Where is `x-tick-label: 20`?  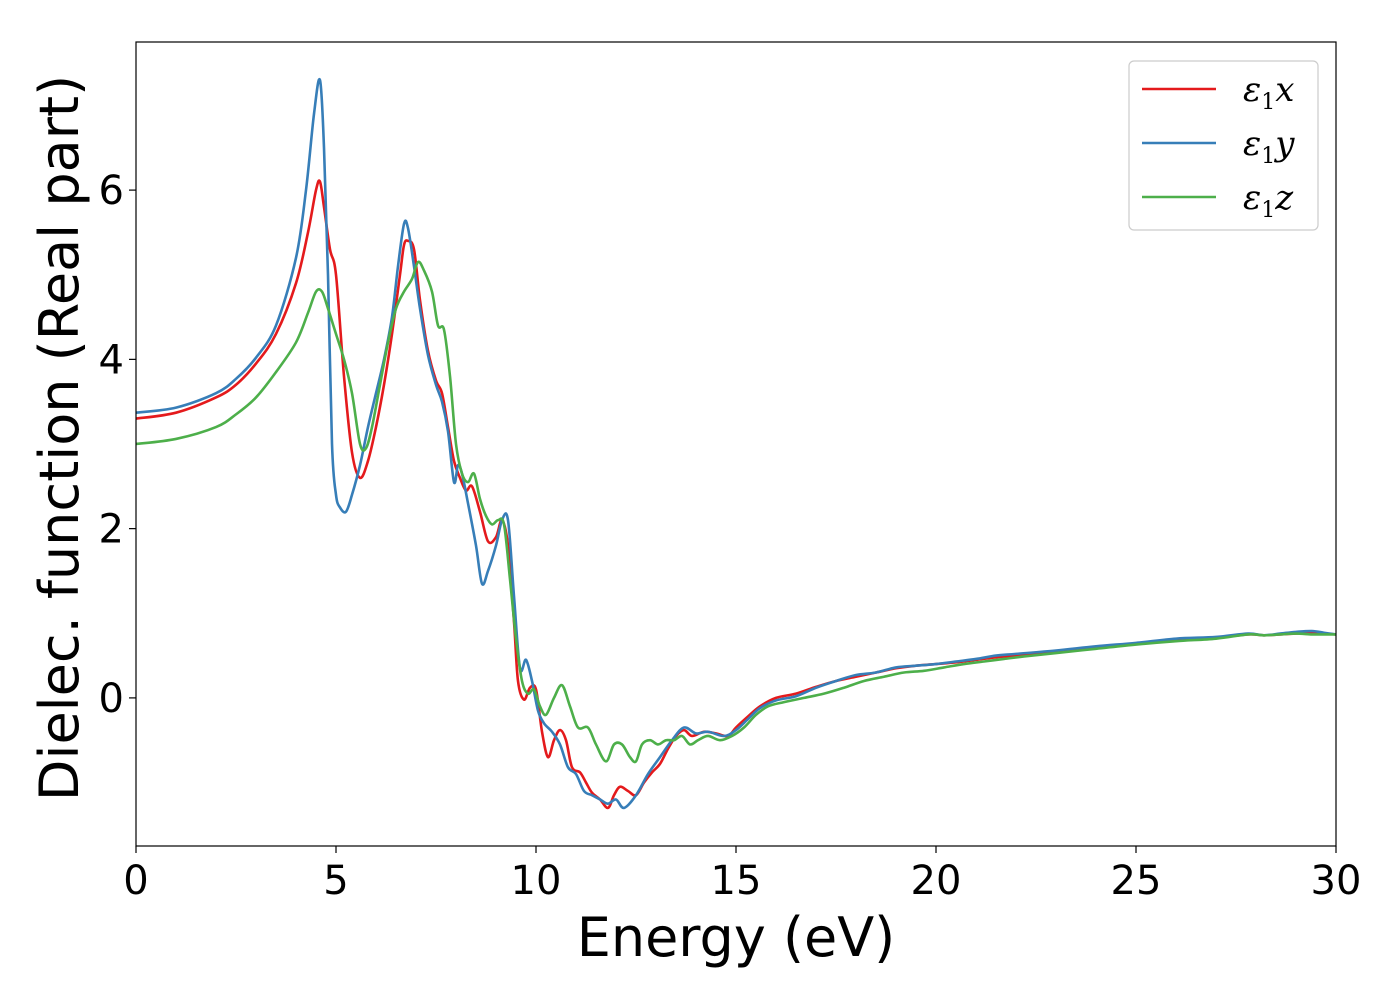 x-tick-label: 20 is located at coordinates (936, 881).